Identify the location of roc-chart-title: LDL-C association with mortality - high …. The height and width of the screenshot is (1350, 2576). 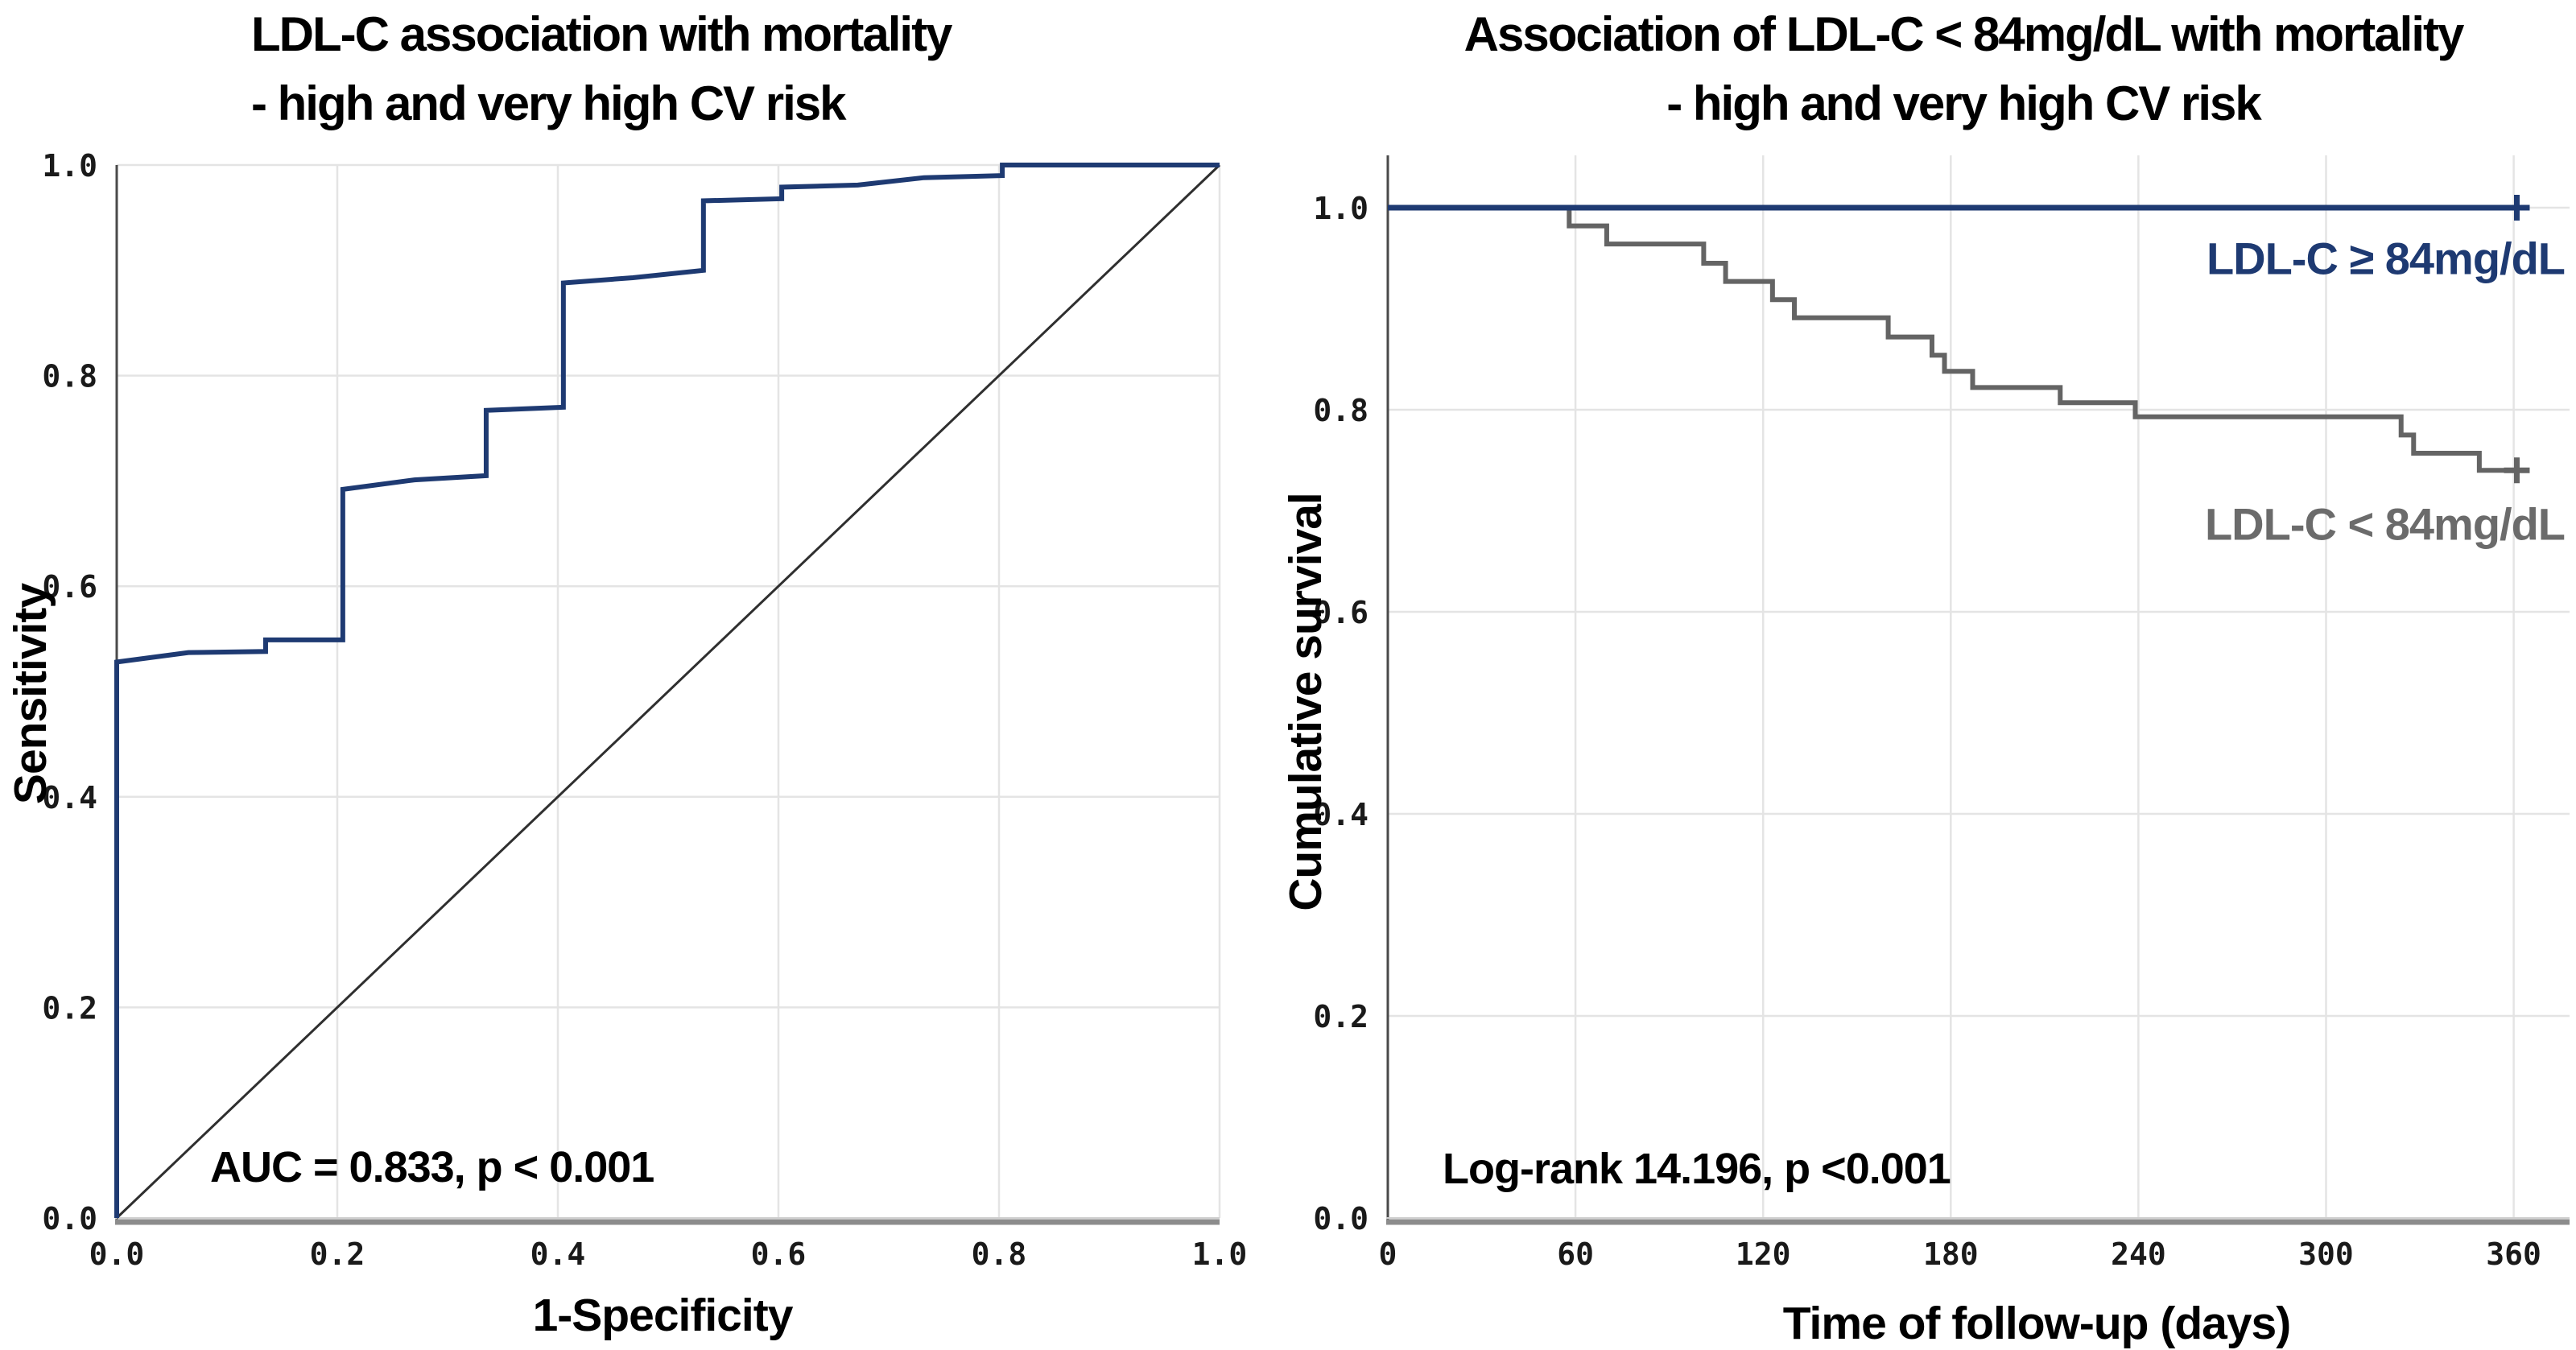
(601, 69).